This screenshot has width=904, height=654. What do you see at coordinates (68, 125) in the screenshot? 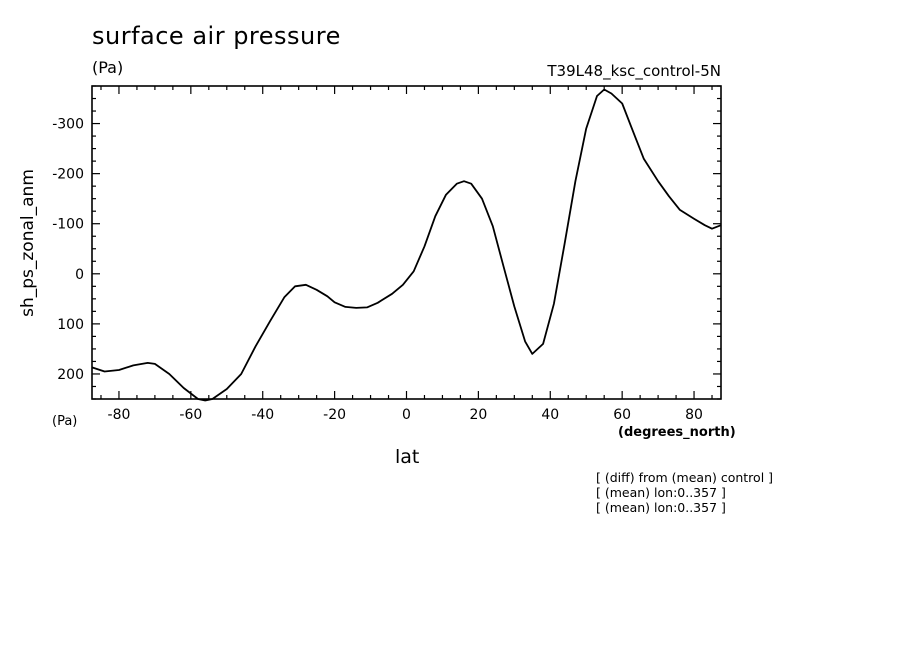
I see `y-tick-label: -300` at bounding box center [68, 125].